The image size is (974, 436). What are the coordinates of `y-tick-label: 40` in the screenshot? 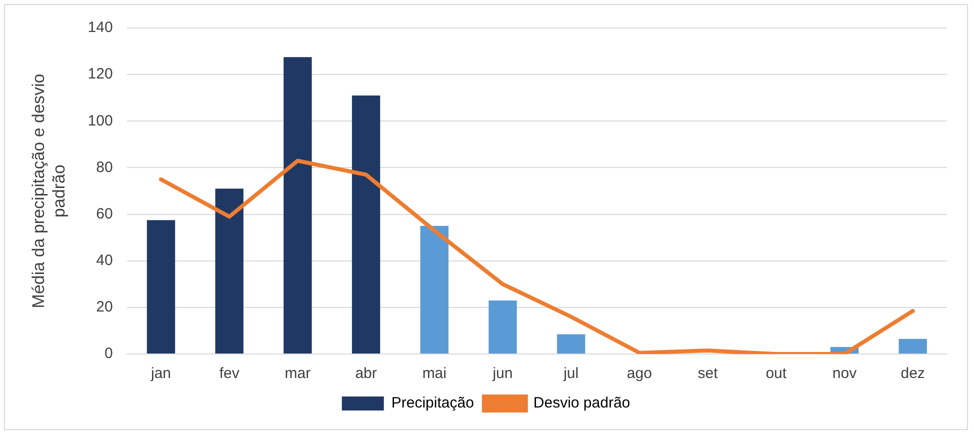 It's located at (104, 260).